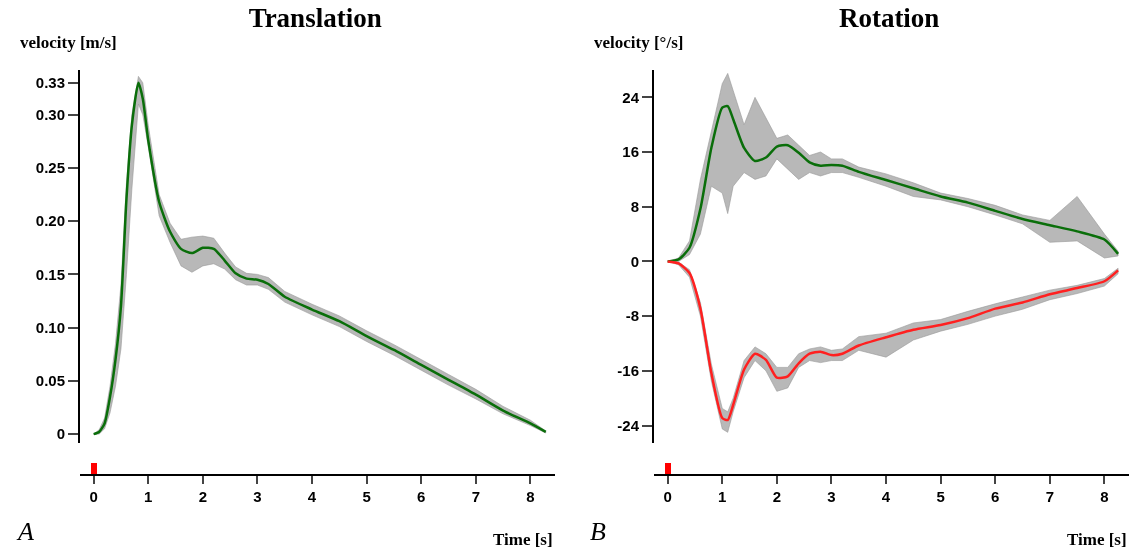 This screenshot has height=547, width=1147. I want to click on y-tick-label: 0.10, so click(50, 327).